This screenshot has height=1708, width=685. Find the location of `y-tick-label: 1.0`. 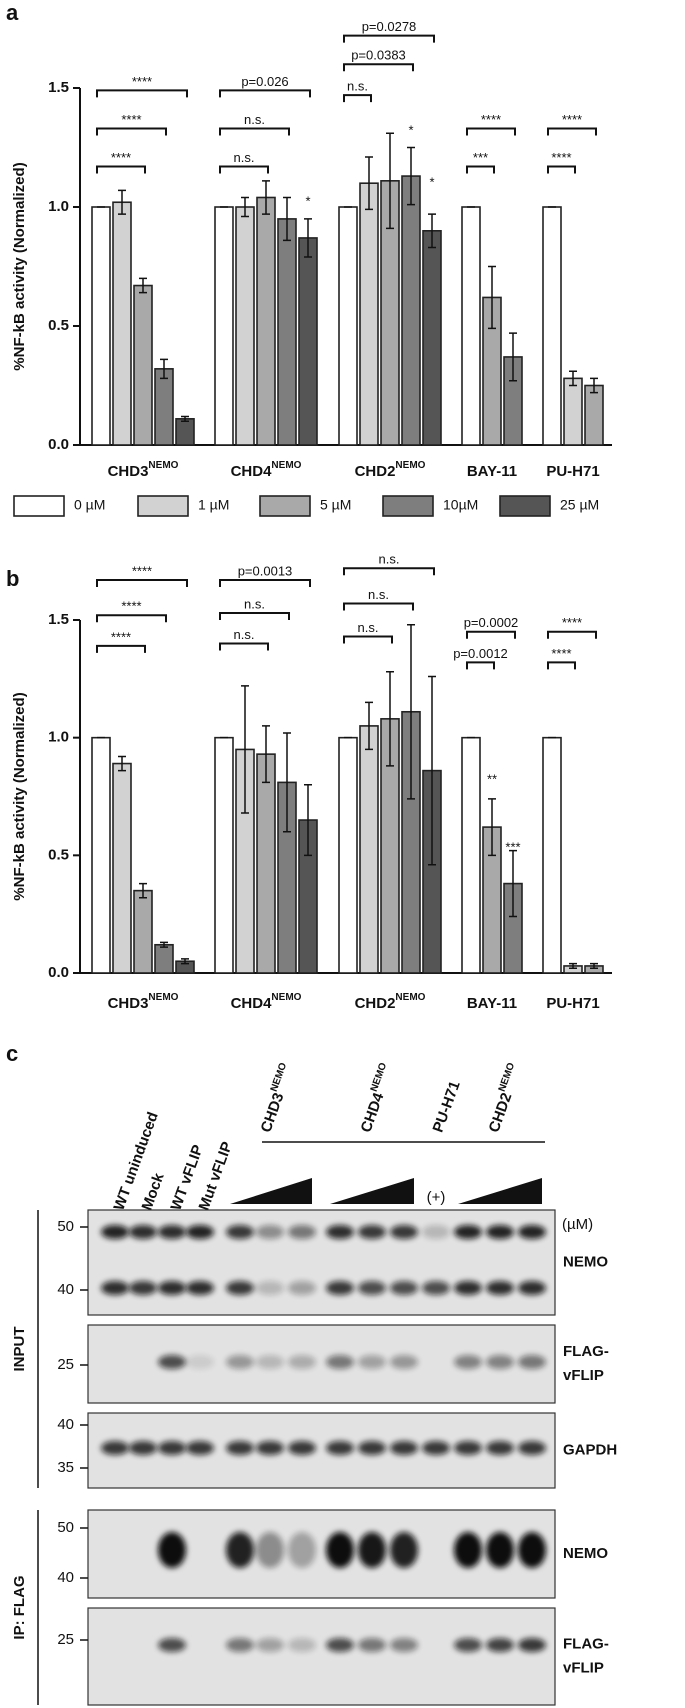

y-tick-label: 1.0 is located at coordinates (58, 206).